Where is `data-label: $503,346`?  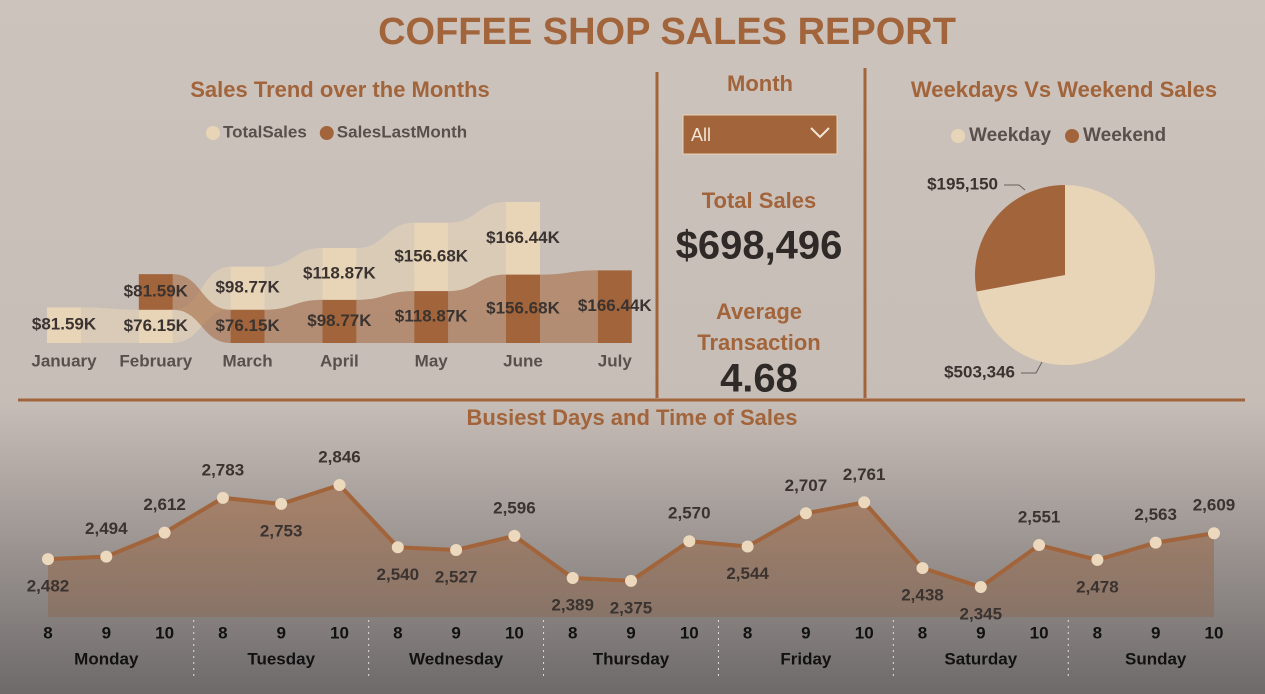
data-label: $503,346 is located at coordinates (979, 371).